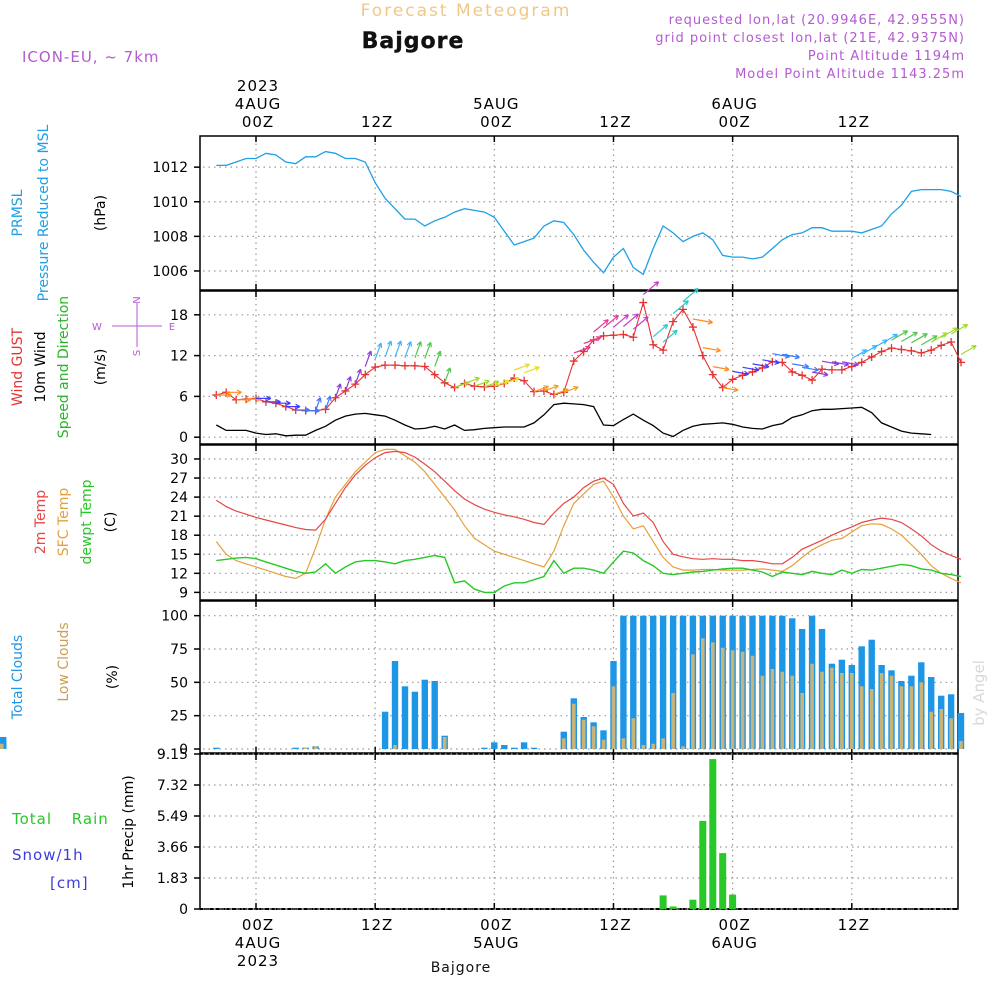 The width and height of the screenshot is (1000, 1000). Describe the element at coordinates (170, 203) in the screenshot. I see `y-tick-label: 1010` at that location.